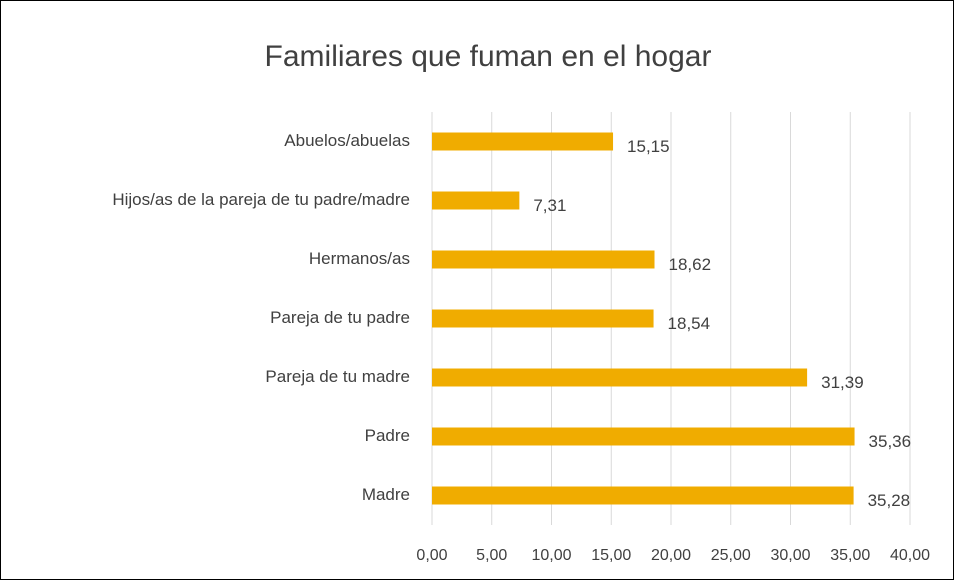  I want to click on y-tick-label: Madre, so click(386, 494).